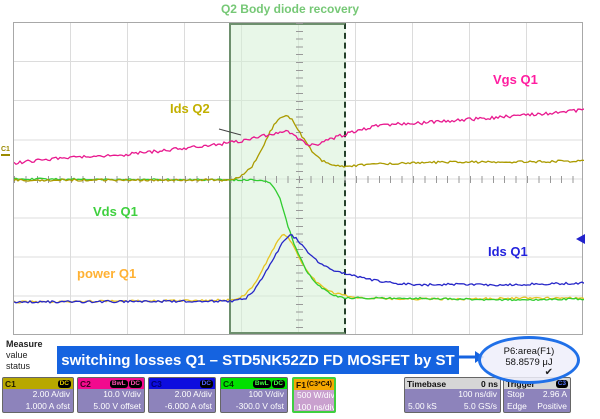 The image size is (600, 419). I want to click on measure-row-value: value, so click(17, 355).